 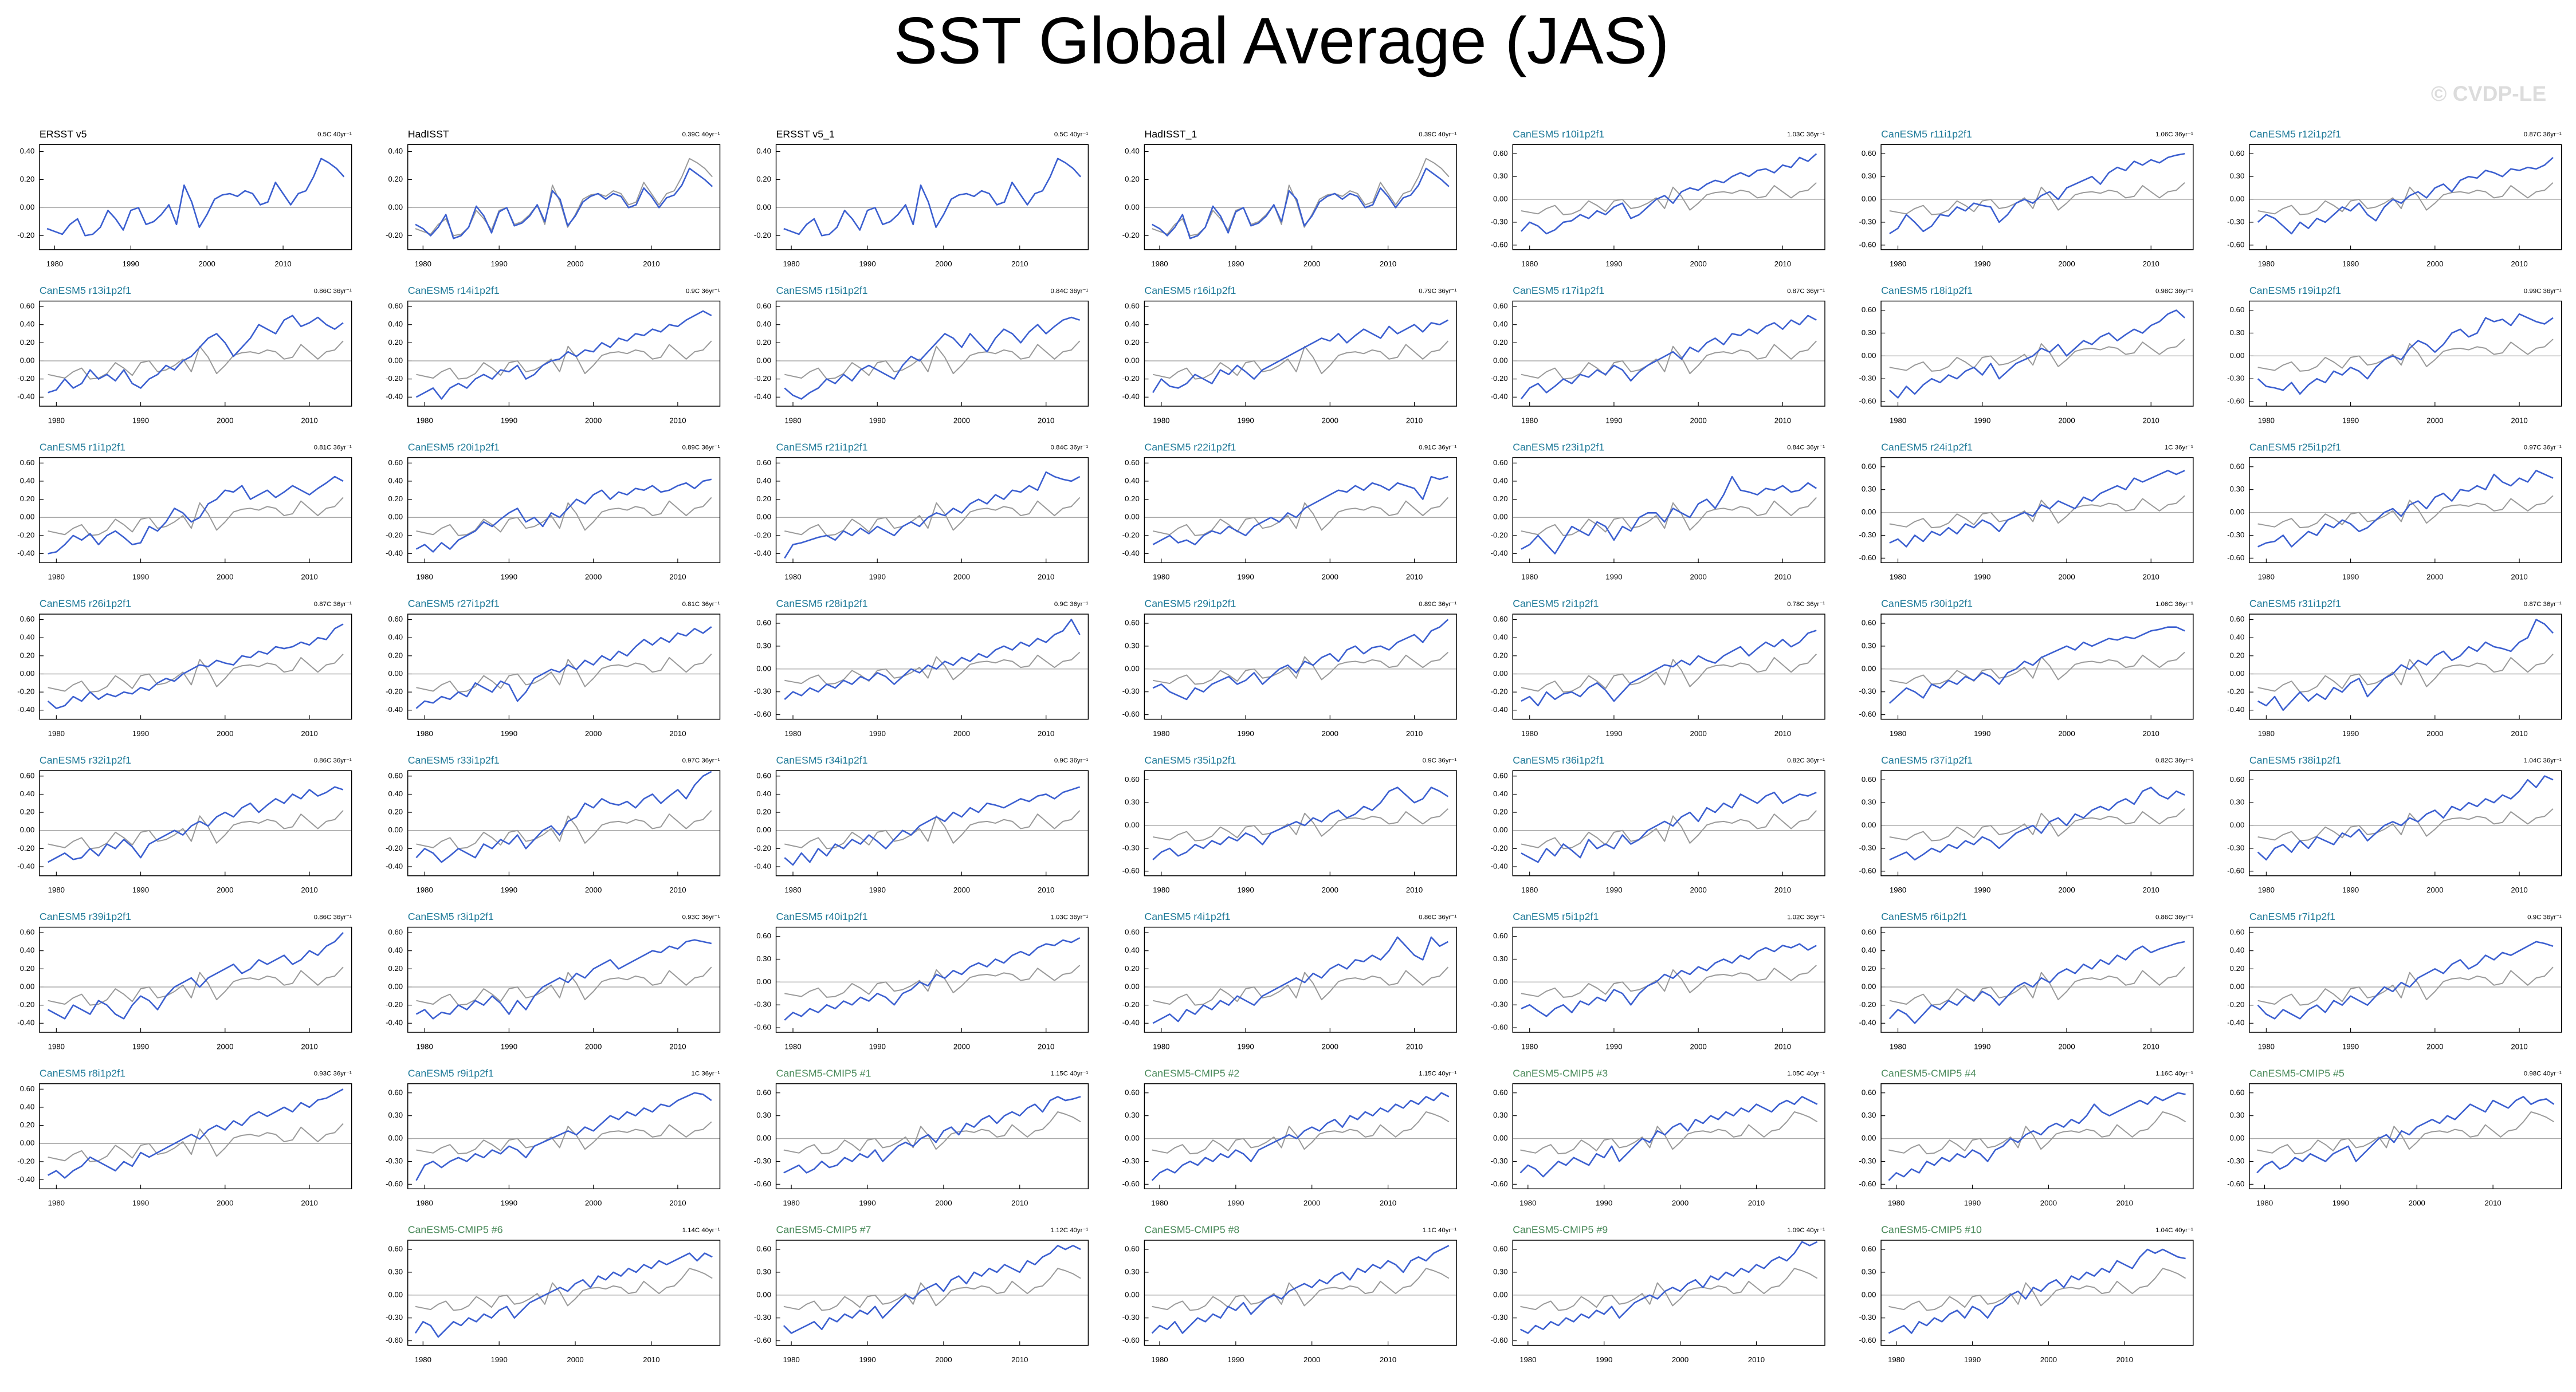 What do you see at coordinates (1187, 916) in the screenshot?
I see `panel-title: CanESM5 r4i1p2f1` at bounding box center [1187, 916].